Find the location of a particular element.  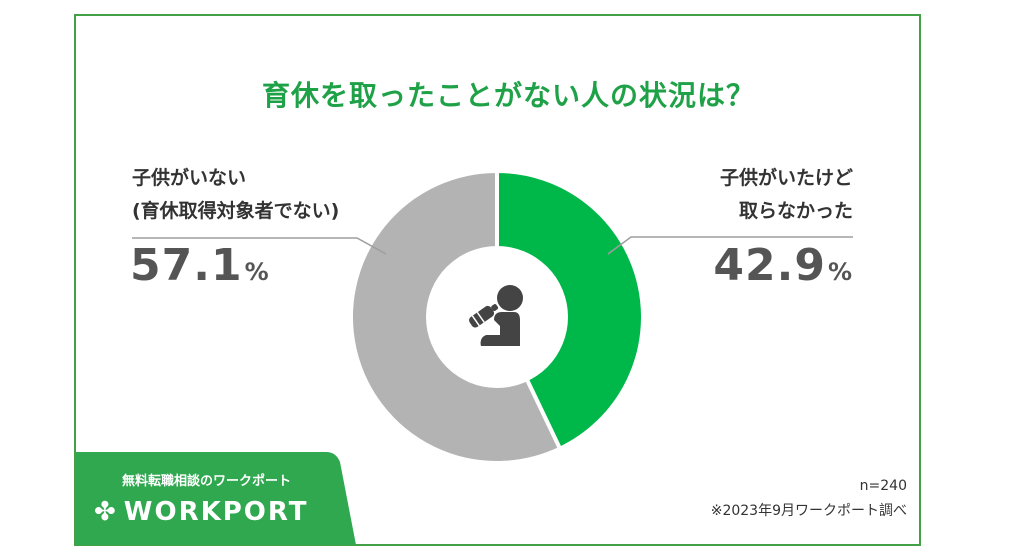

badge-tagline: 無料転職相談のワークポート is located at coordinates (207, 481).